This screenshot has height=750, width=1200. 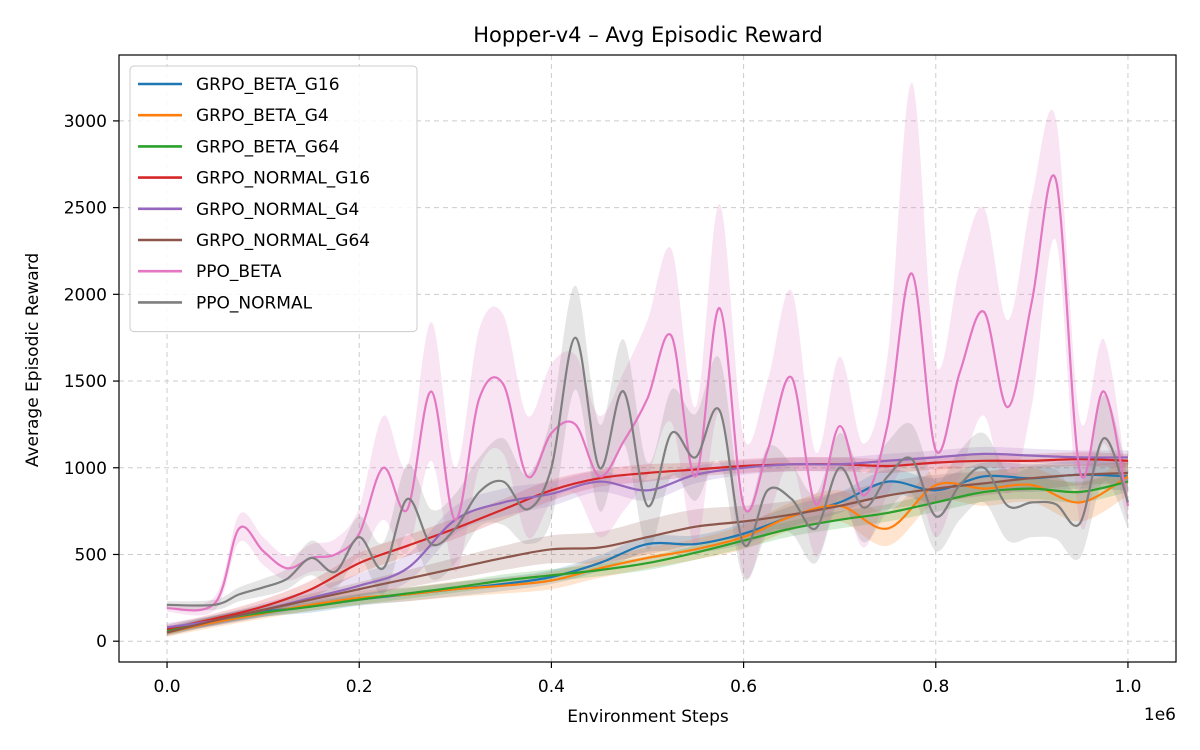 What do you see at coordinates (283, 179) in the screenshot?
I see `legend-label-grpo-normal-g16: GRPO_NORMAL_G16` at bounding box center [283, 179].